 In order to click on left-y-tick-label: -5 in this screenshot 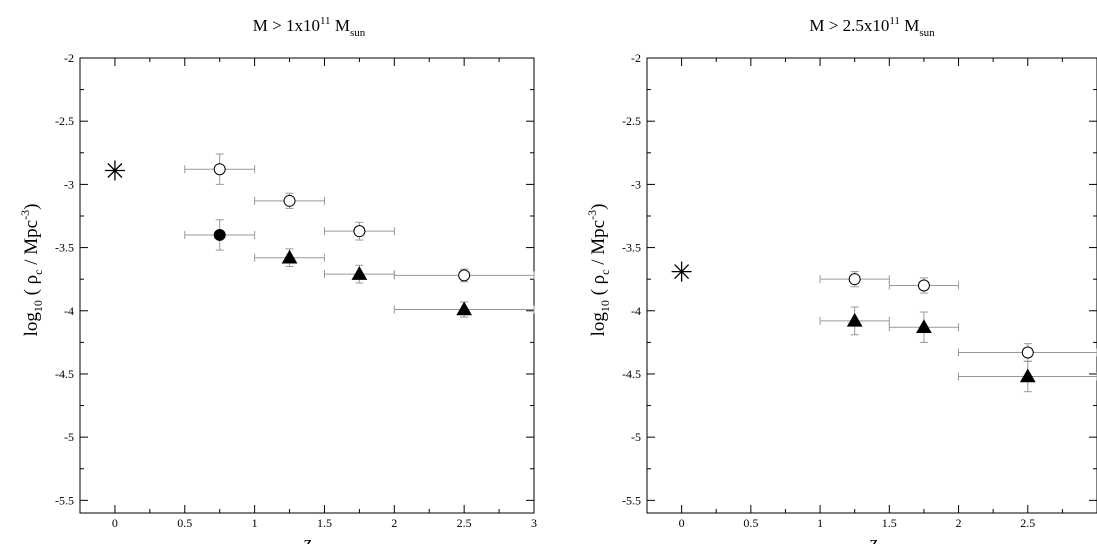, I will do `click(69, 437)`.